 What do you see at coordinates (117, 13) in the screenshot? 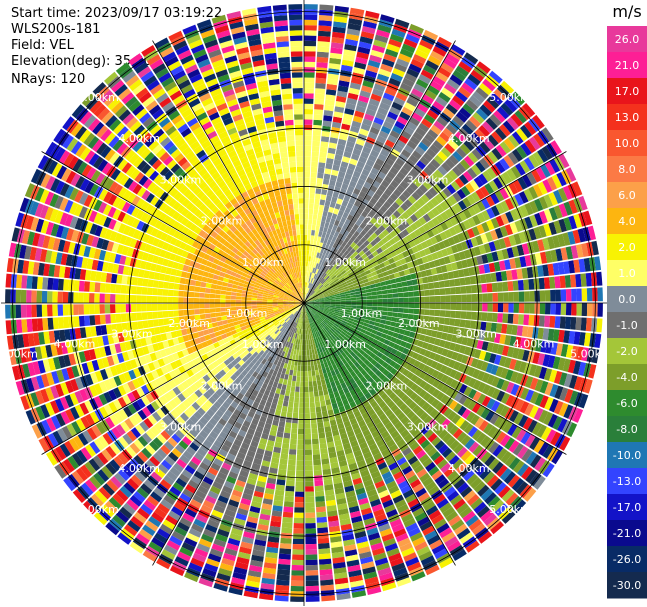
I see `info-start-time: Start time: 2023/09/17 03:19:22` at bounding box center [117, 13].